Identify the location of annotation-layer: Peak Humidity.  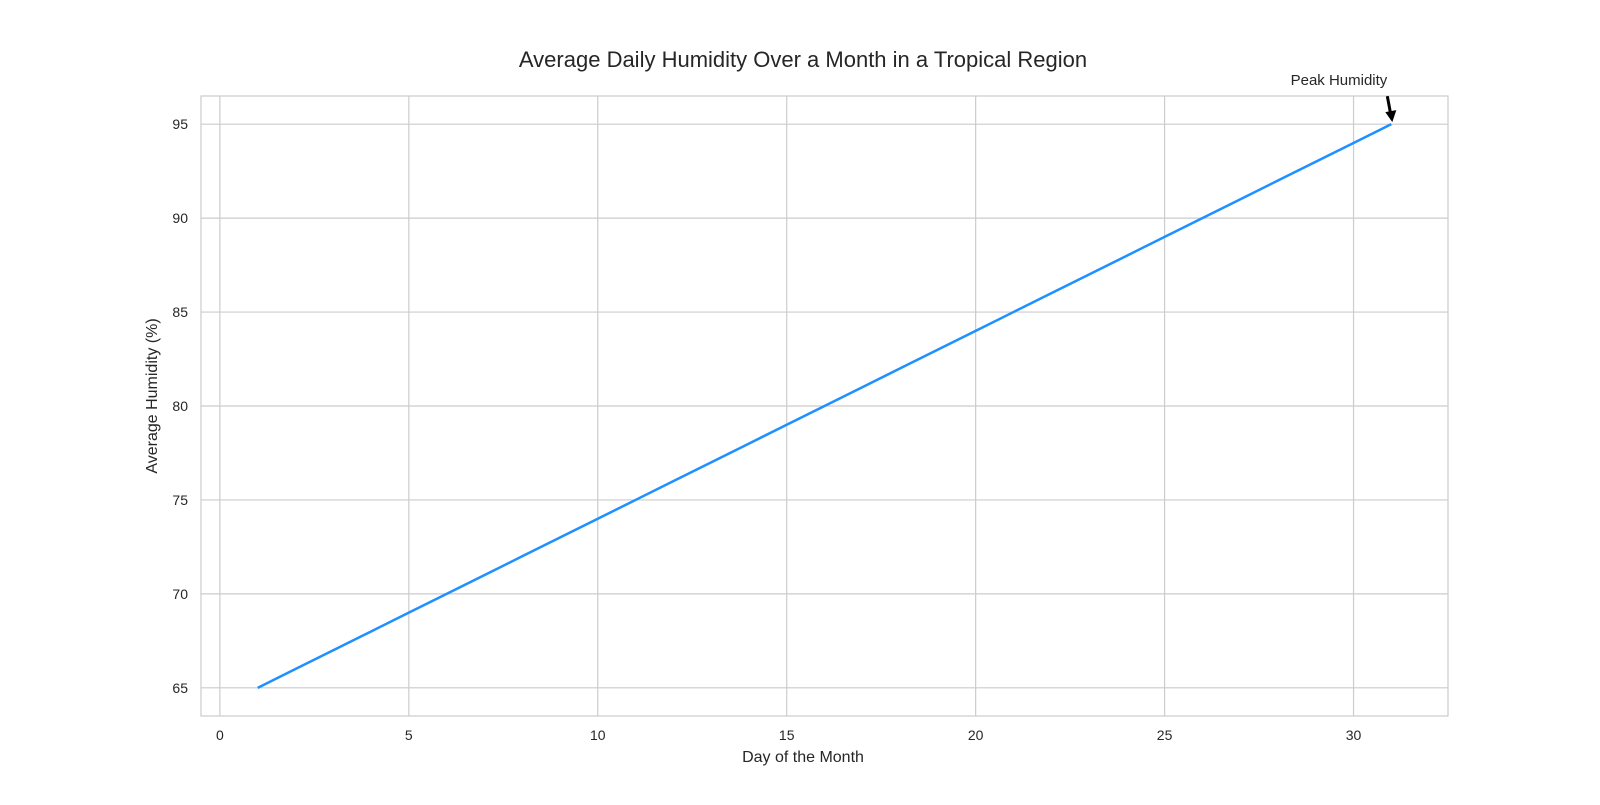
(1344, 97).